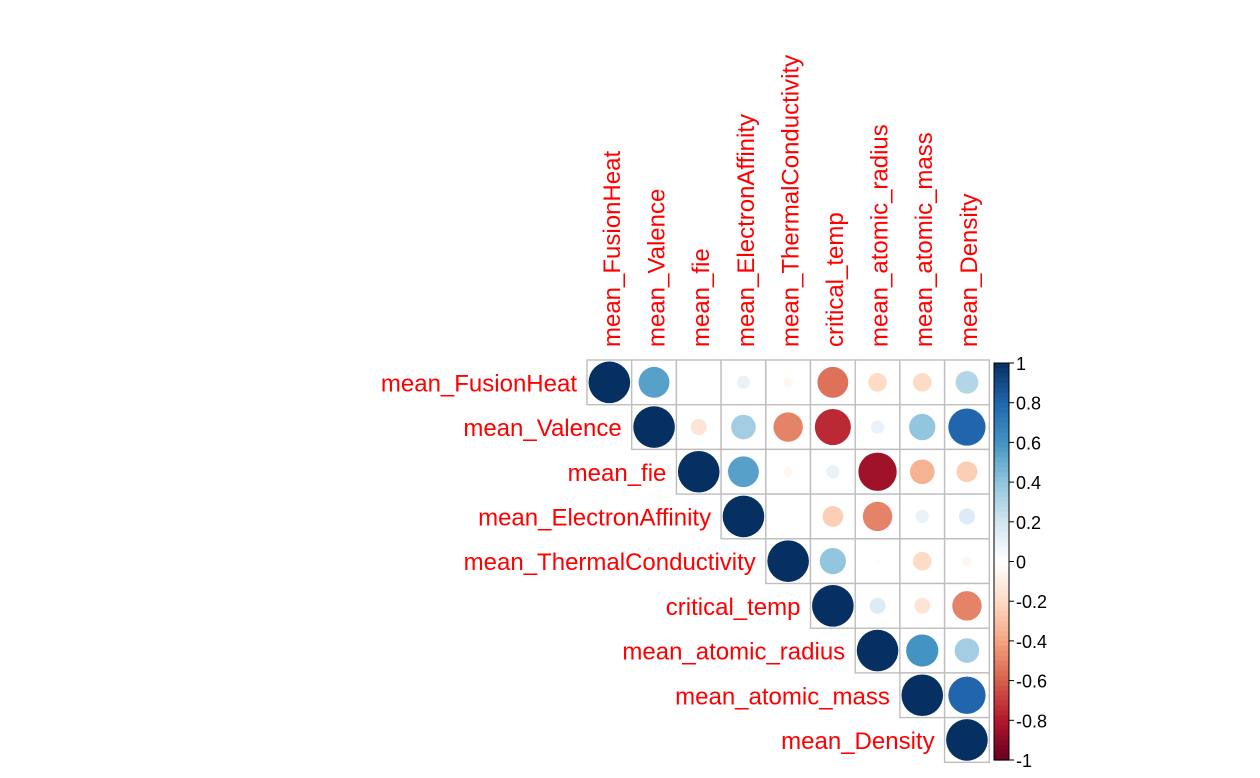 Image resolution: width=1260 pixels, height=778 pixels. I want to click on row-label: mean_fie, so click(617, 473).